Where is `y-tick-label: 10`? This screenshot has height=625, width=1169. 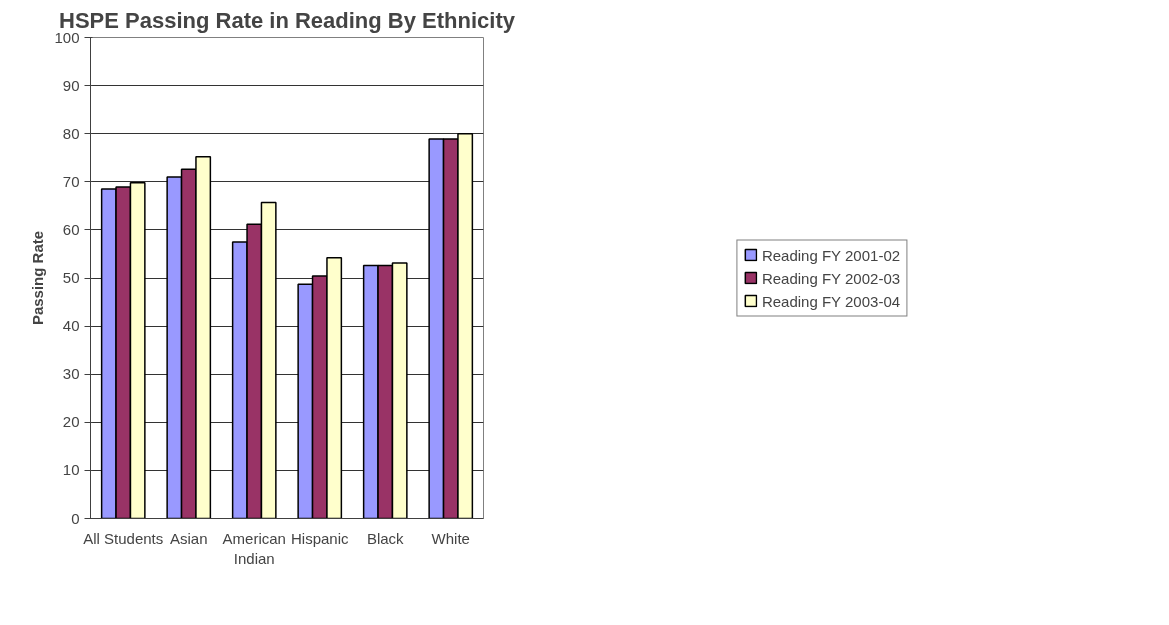 y-tick-label: 10 is located at coordinates (71, 470).